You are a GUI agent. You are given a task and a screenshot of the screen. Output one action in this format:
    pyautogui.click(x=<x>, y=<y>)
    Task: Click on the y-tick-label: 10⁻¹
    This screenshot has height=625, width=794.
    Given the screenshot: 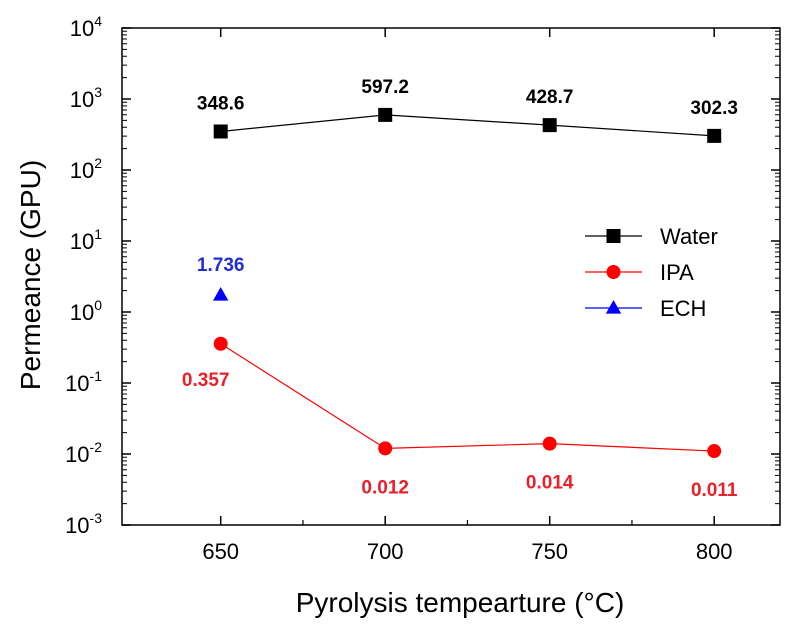 What is the action you would take?
    pyautogui.click(x=83, y=382)
    